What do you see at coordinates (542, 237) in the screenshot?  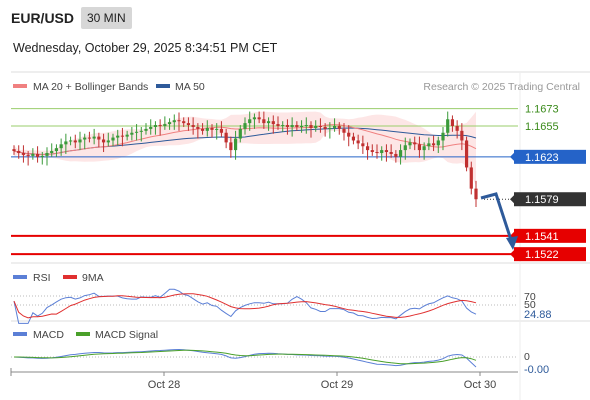 I see `level-label-1.1541: 1.1541` at bounding box center [542, 237].